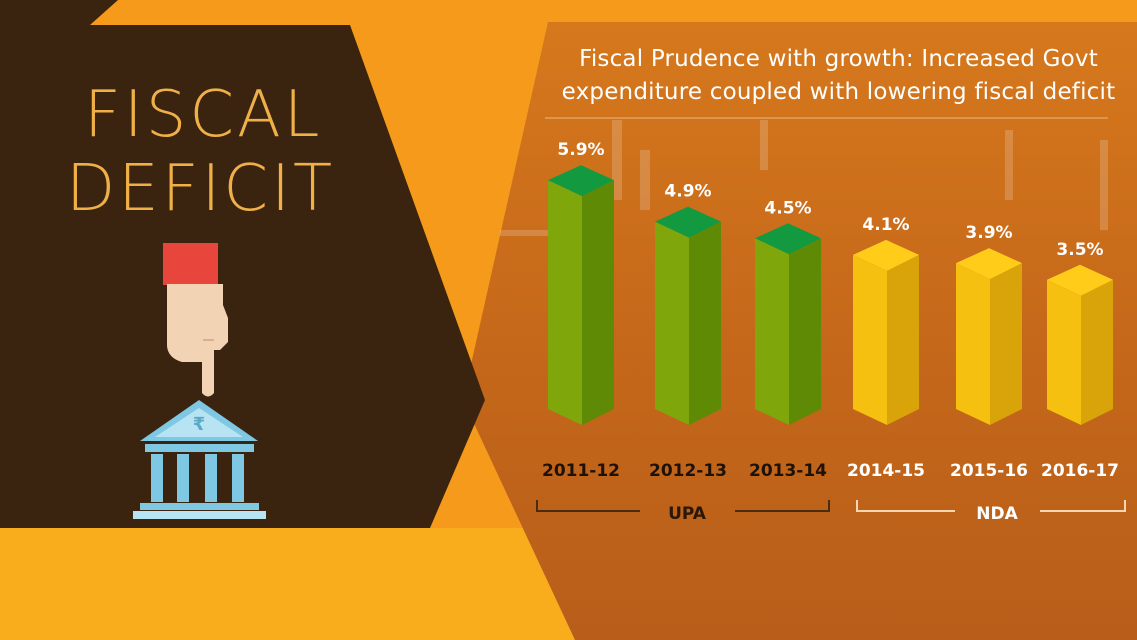  I want to click on background-candlestick-texture, so click(804, 178).